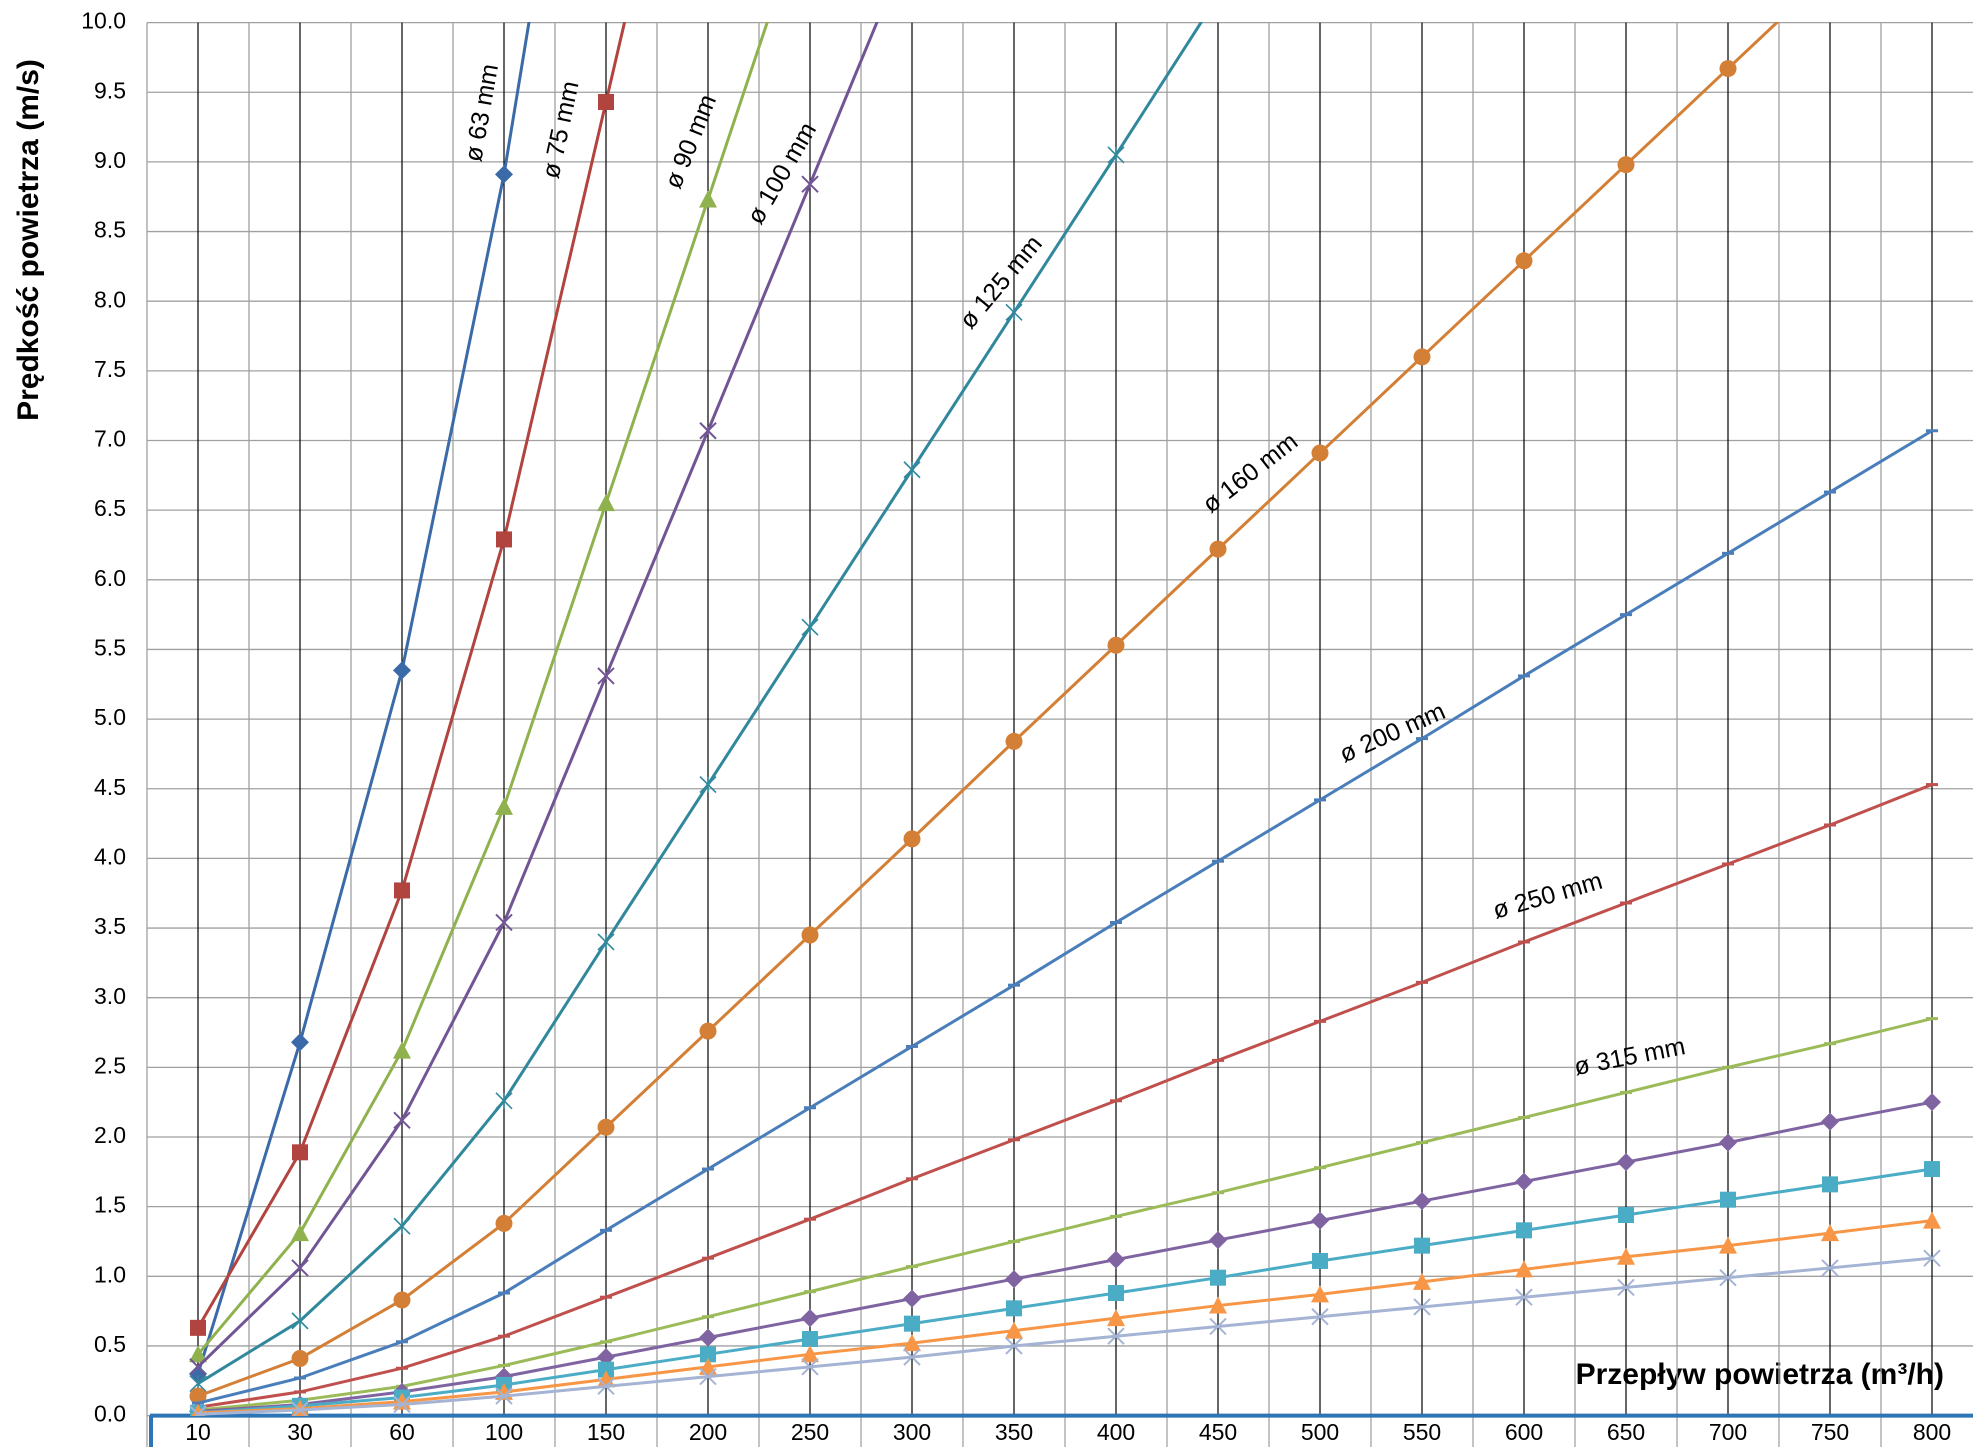 This screenshot has width=1973, height=1447. What do you see at coordinates (912, 1432) in the screenshot?
I see `x-tick-label: 300` at bounding box center [912, 1432].